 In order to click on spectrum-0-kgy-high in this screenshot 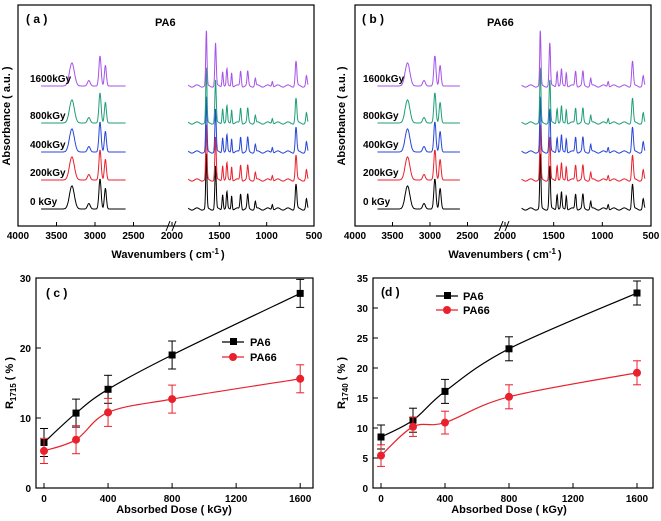, I will do `click(418, 194)`.